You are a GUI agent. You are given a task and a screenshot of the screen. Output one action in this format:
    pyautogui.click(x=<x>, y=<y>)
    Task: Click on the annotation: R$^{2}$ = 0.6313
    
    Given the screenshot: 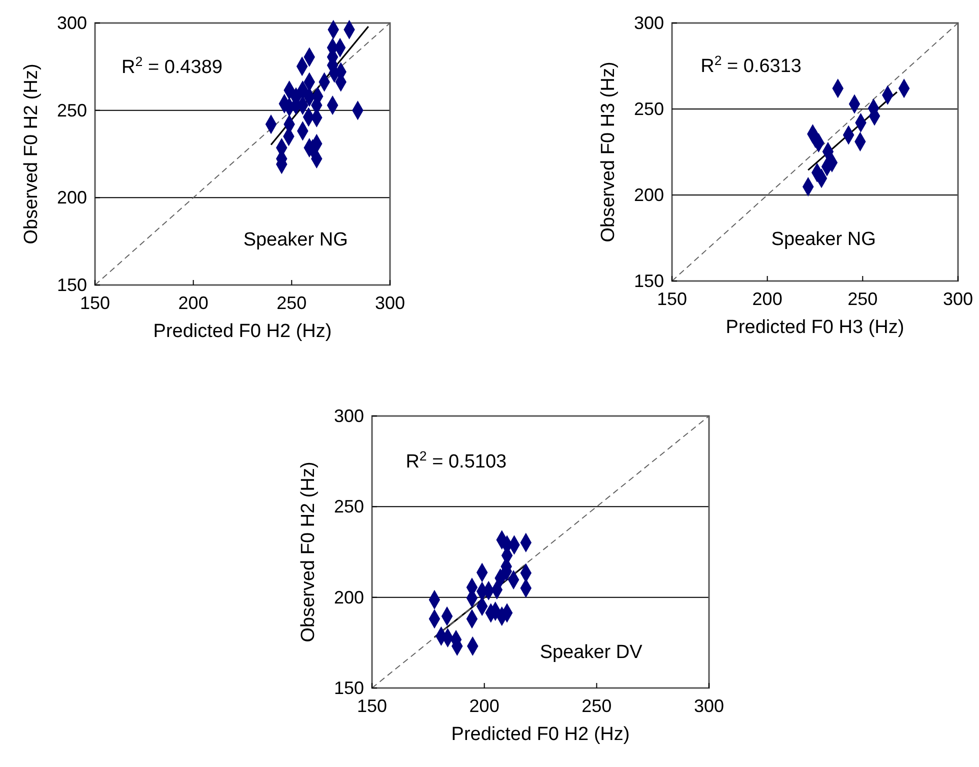 What is the action you would take?
    pyautogui.click(x=751, y=65)
    